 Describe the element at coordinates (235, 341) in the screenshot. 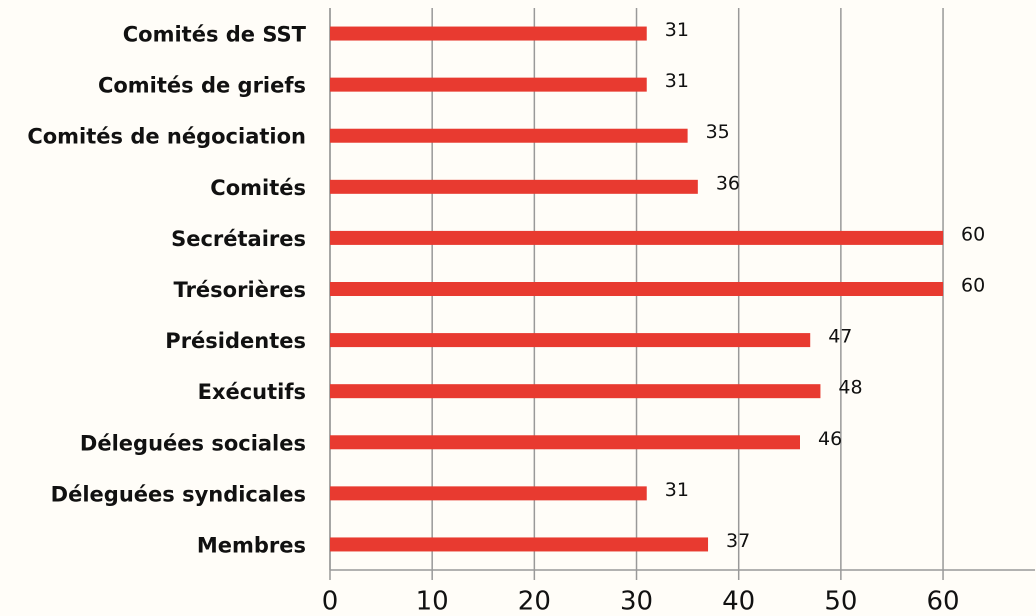

I see `y-tick-label: Présidentes` at that location.